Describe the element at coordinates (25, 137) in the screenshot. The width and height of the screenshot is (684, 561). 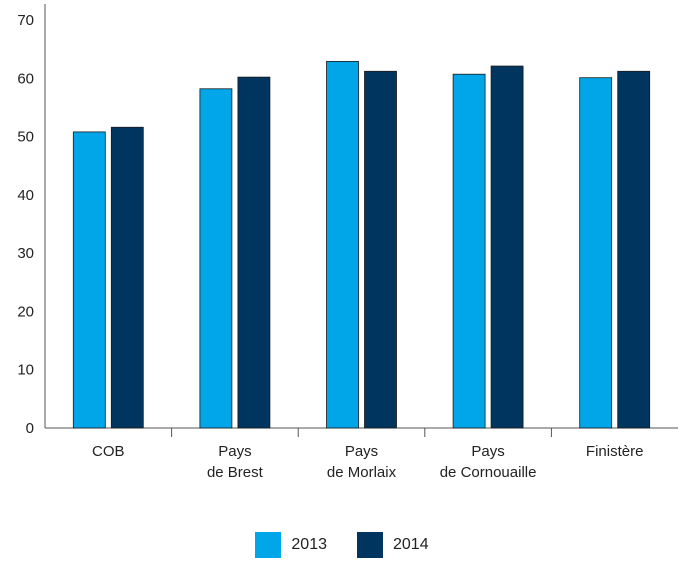
I see `y-tick-label: 50` at that location.